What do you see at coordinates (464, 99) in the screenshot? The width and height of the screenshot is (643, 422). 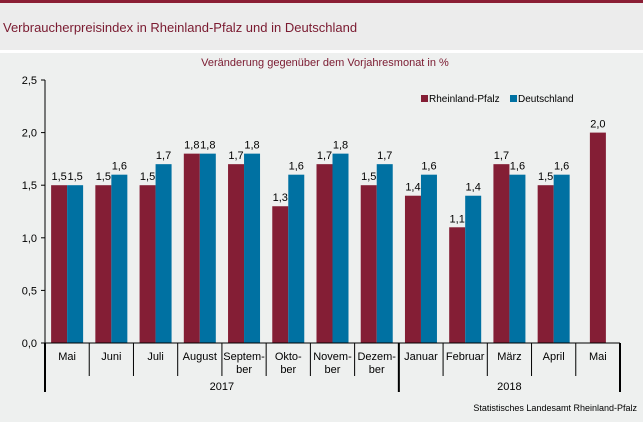 I see `legend-label-rheinland-pfalz: Rheinland-Pfalz` at bounding box center [464, 99].